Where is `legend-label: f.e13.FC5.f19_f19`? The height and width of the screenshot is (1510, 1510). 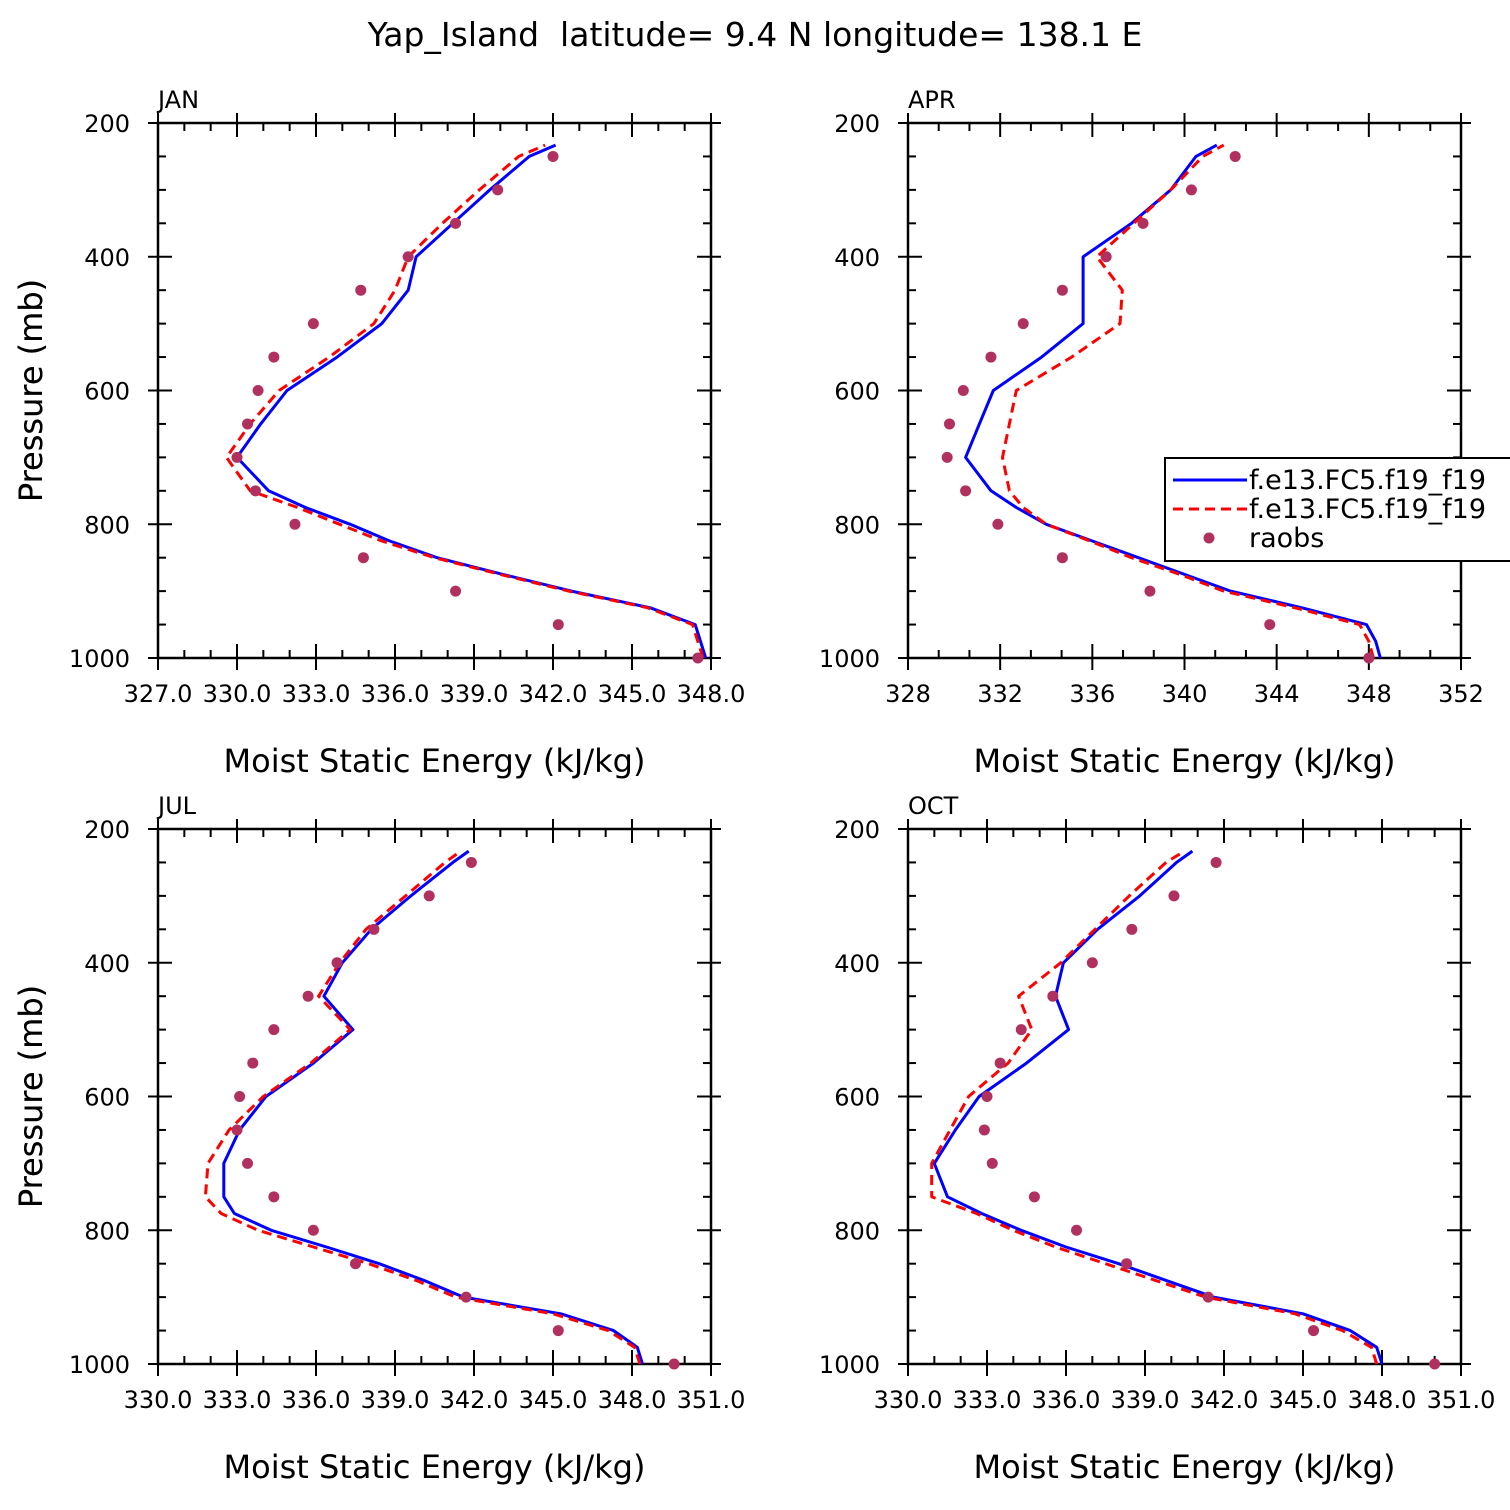 legend-label: f.e13.FC5.f19_f19 is located at coordinates (1367, 509).